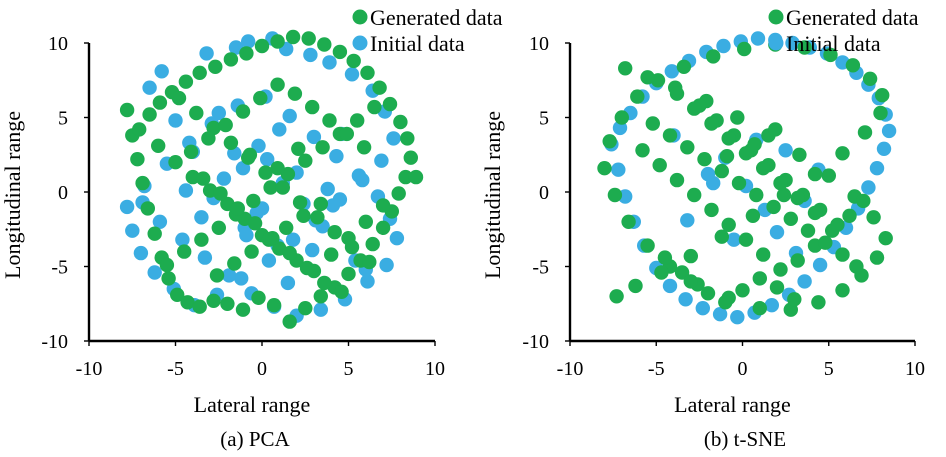 Image resolution: width=946 pixels, height=457 pixels. I want to click on x-tick-label: 0, so click(262, 369).